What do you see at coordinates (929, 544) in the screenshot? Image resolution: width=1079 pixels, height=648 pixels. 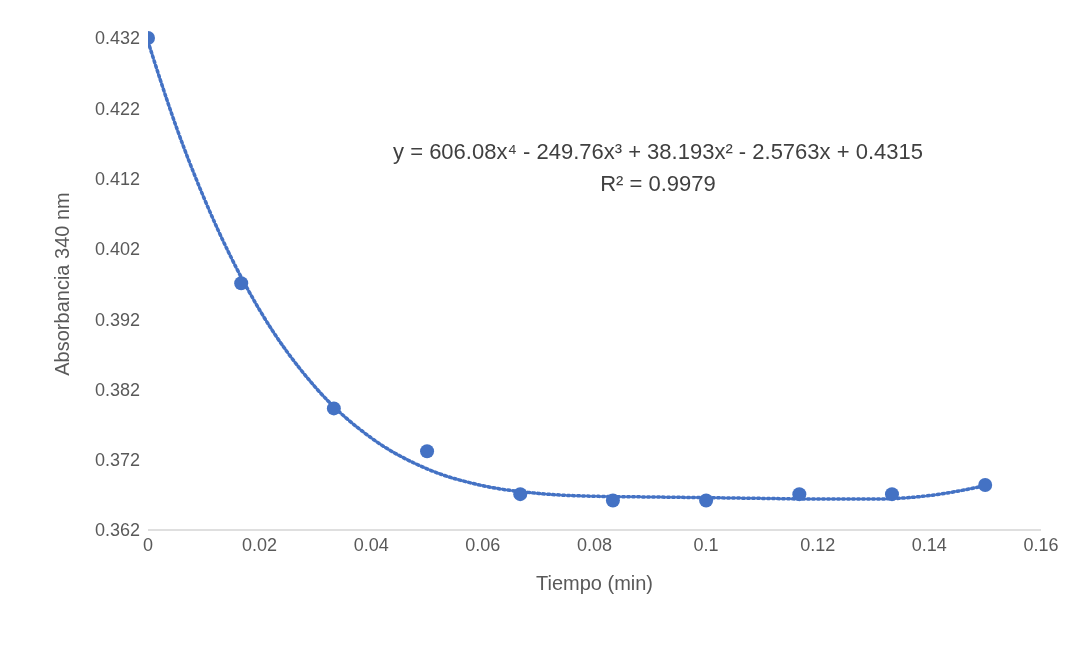 I see `x-tick-label: 0.14` at bounding box center [929, 544].